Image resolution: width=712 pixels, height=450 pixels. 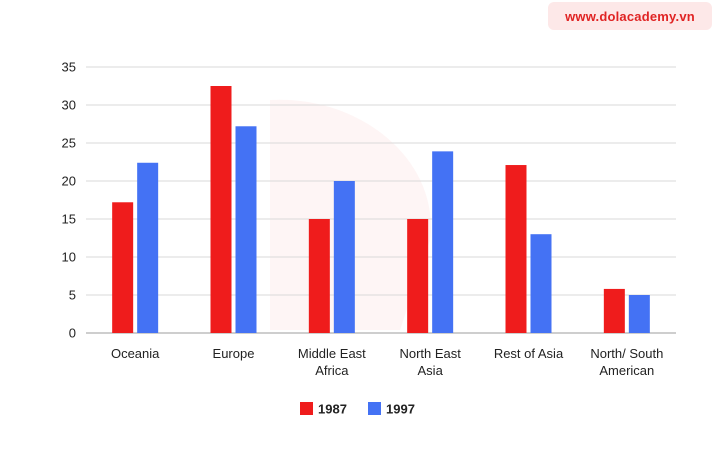 What do you see at coordinates (430, 353) in the screenshot?
I see `category-label: North East` at bounding box center [430, 353].